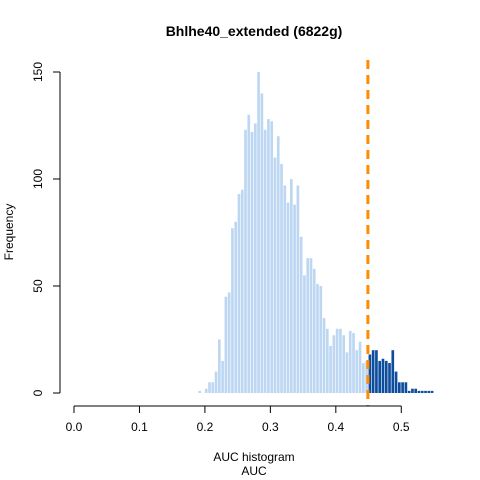 Image resolution: width=480 pixels, height=480 pixels. Describe the element at coordinates (205, 427) in the screenshot. I see `x-tick-label: 0.2` at that location.